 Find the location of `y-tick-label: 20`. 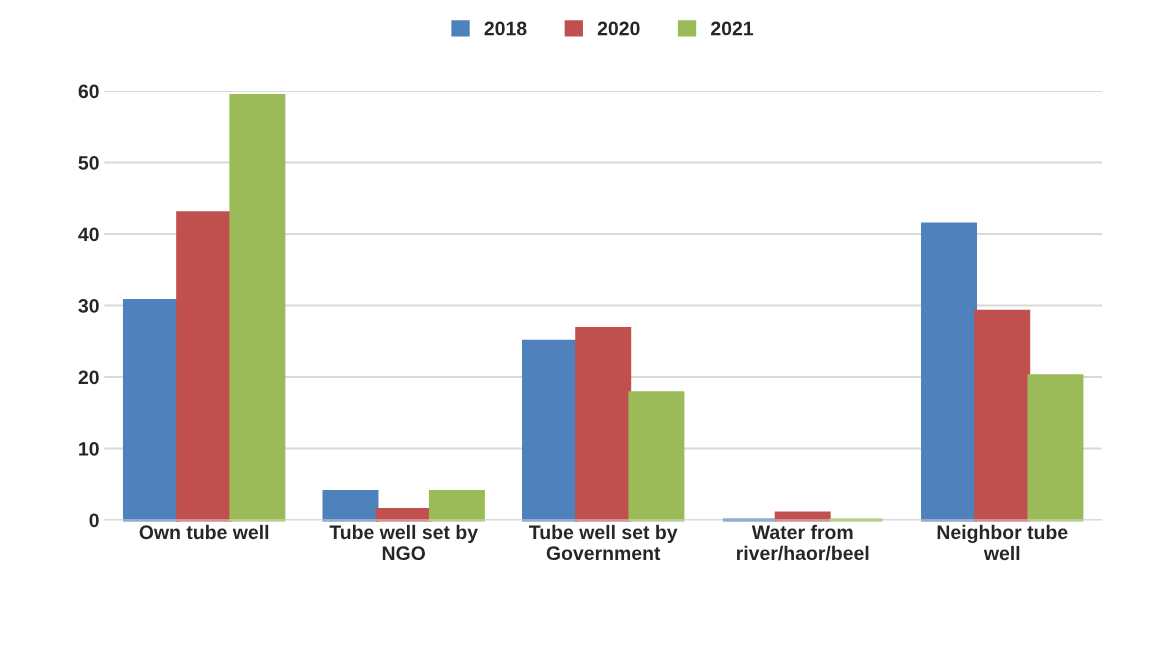

y-tick-label: 20 is located at coordinates (88, 377).